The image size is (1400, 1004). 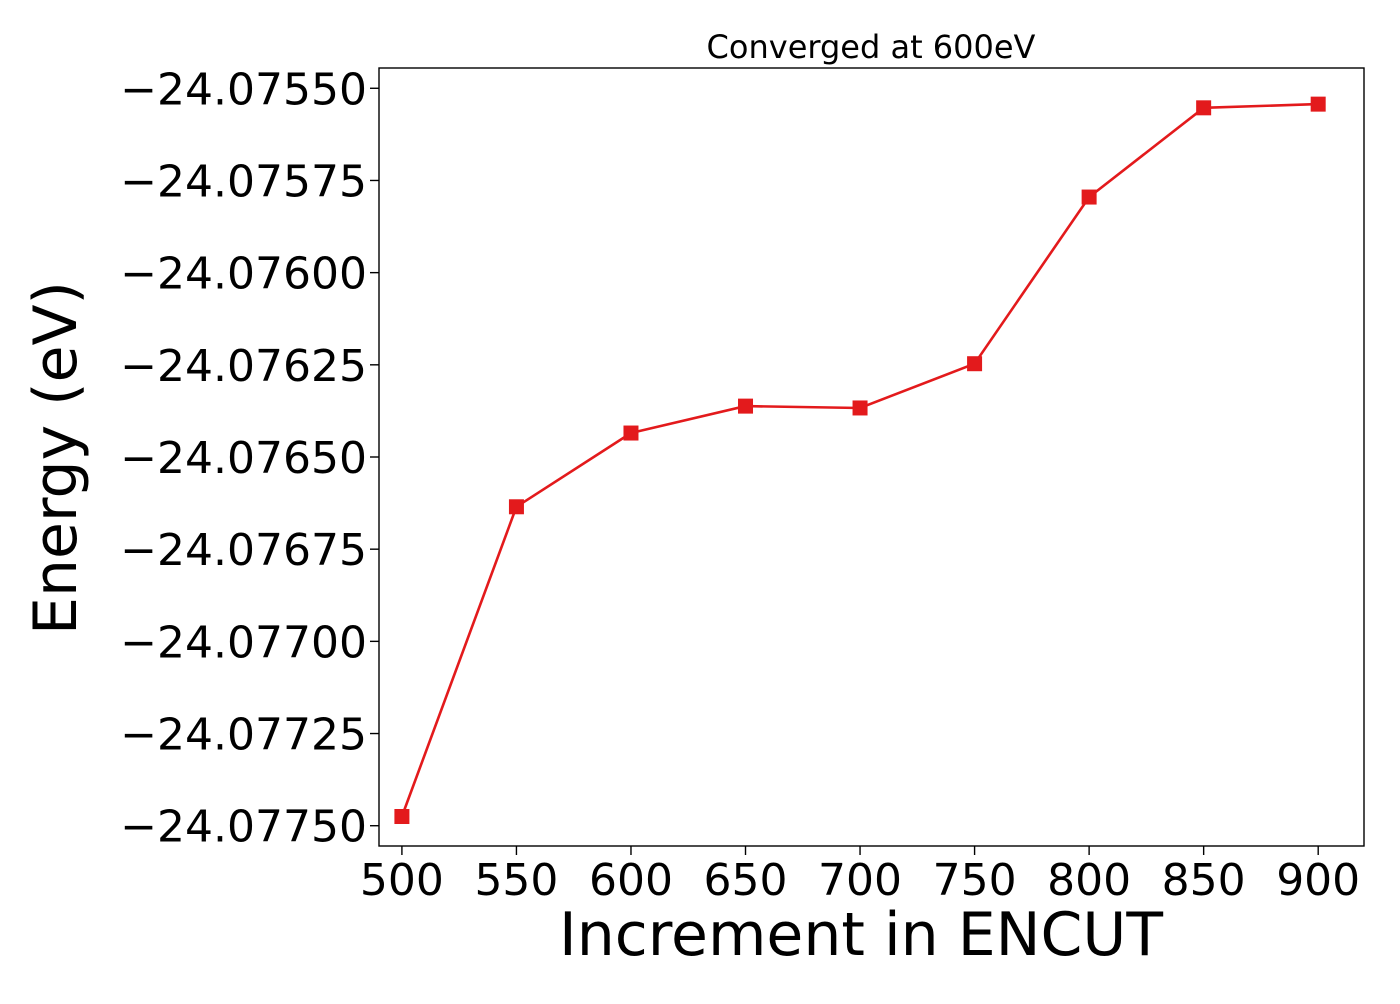 I want to click on x-tick-label: 500, so click(x=402, y=880).